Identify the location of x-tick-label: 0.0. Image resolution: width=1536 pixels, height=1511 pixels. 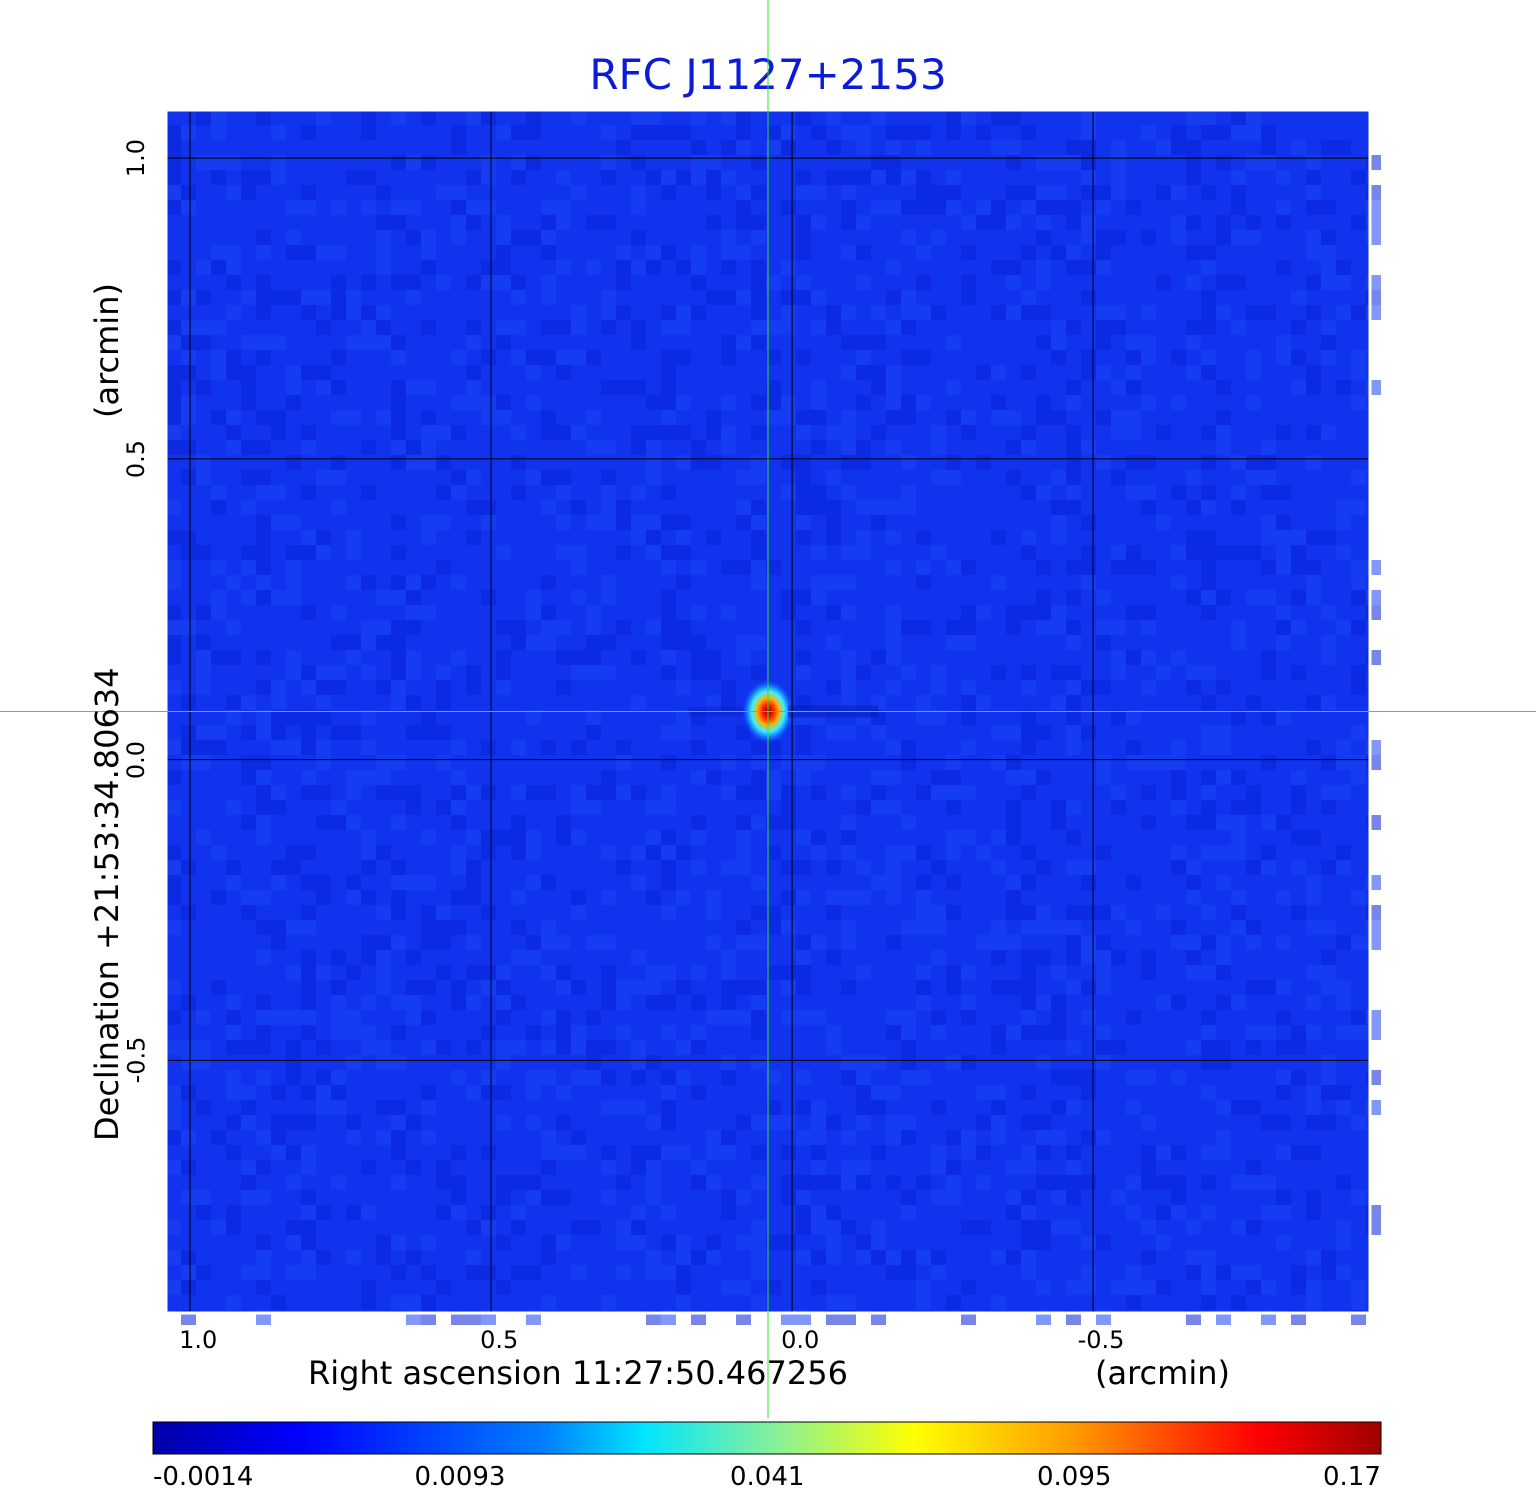
(800, 1340).